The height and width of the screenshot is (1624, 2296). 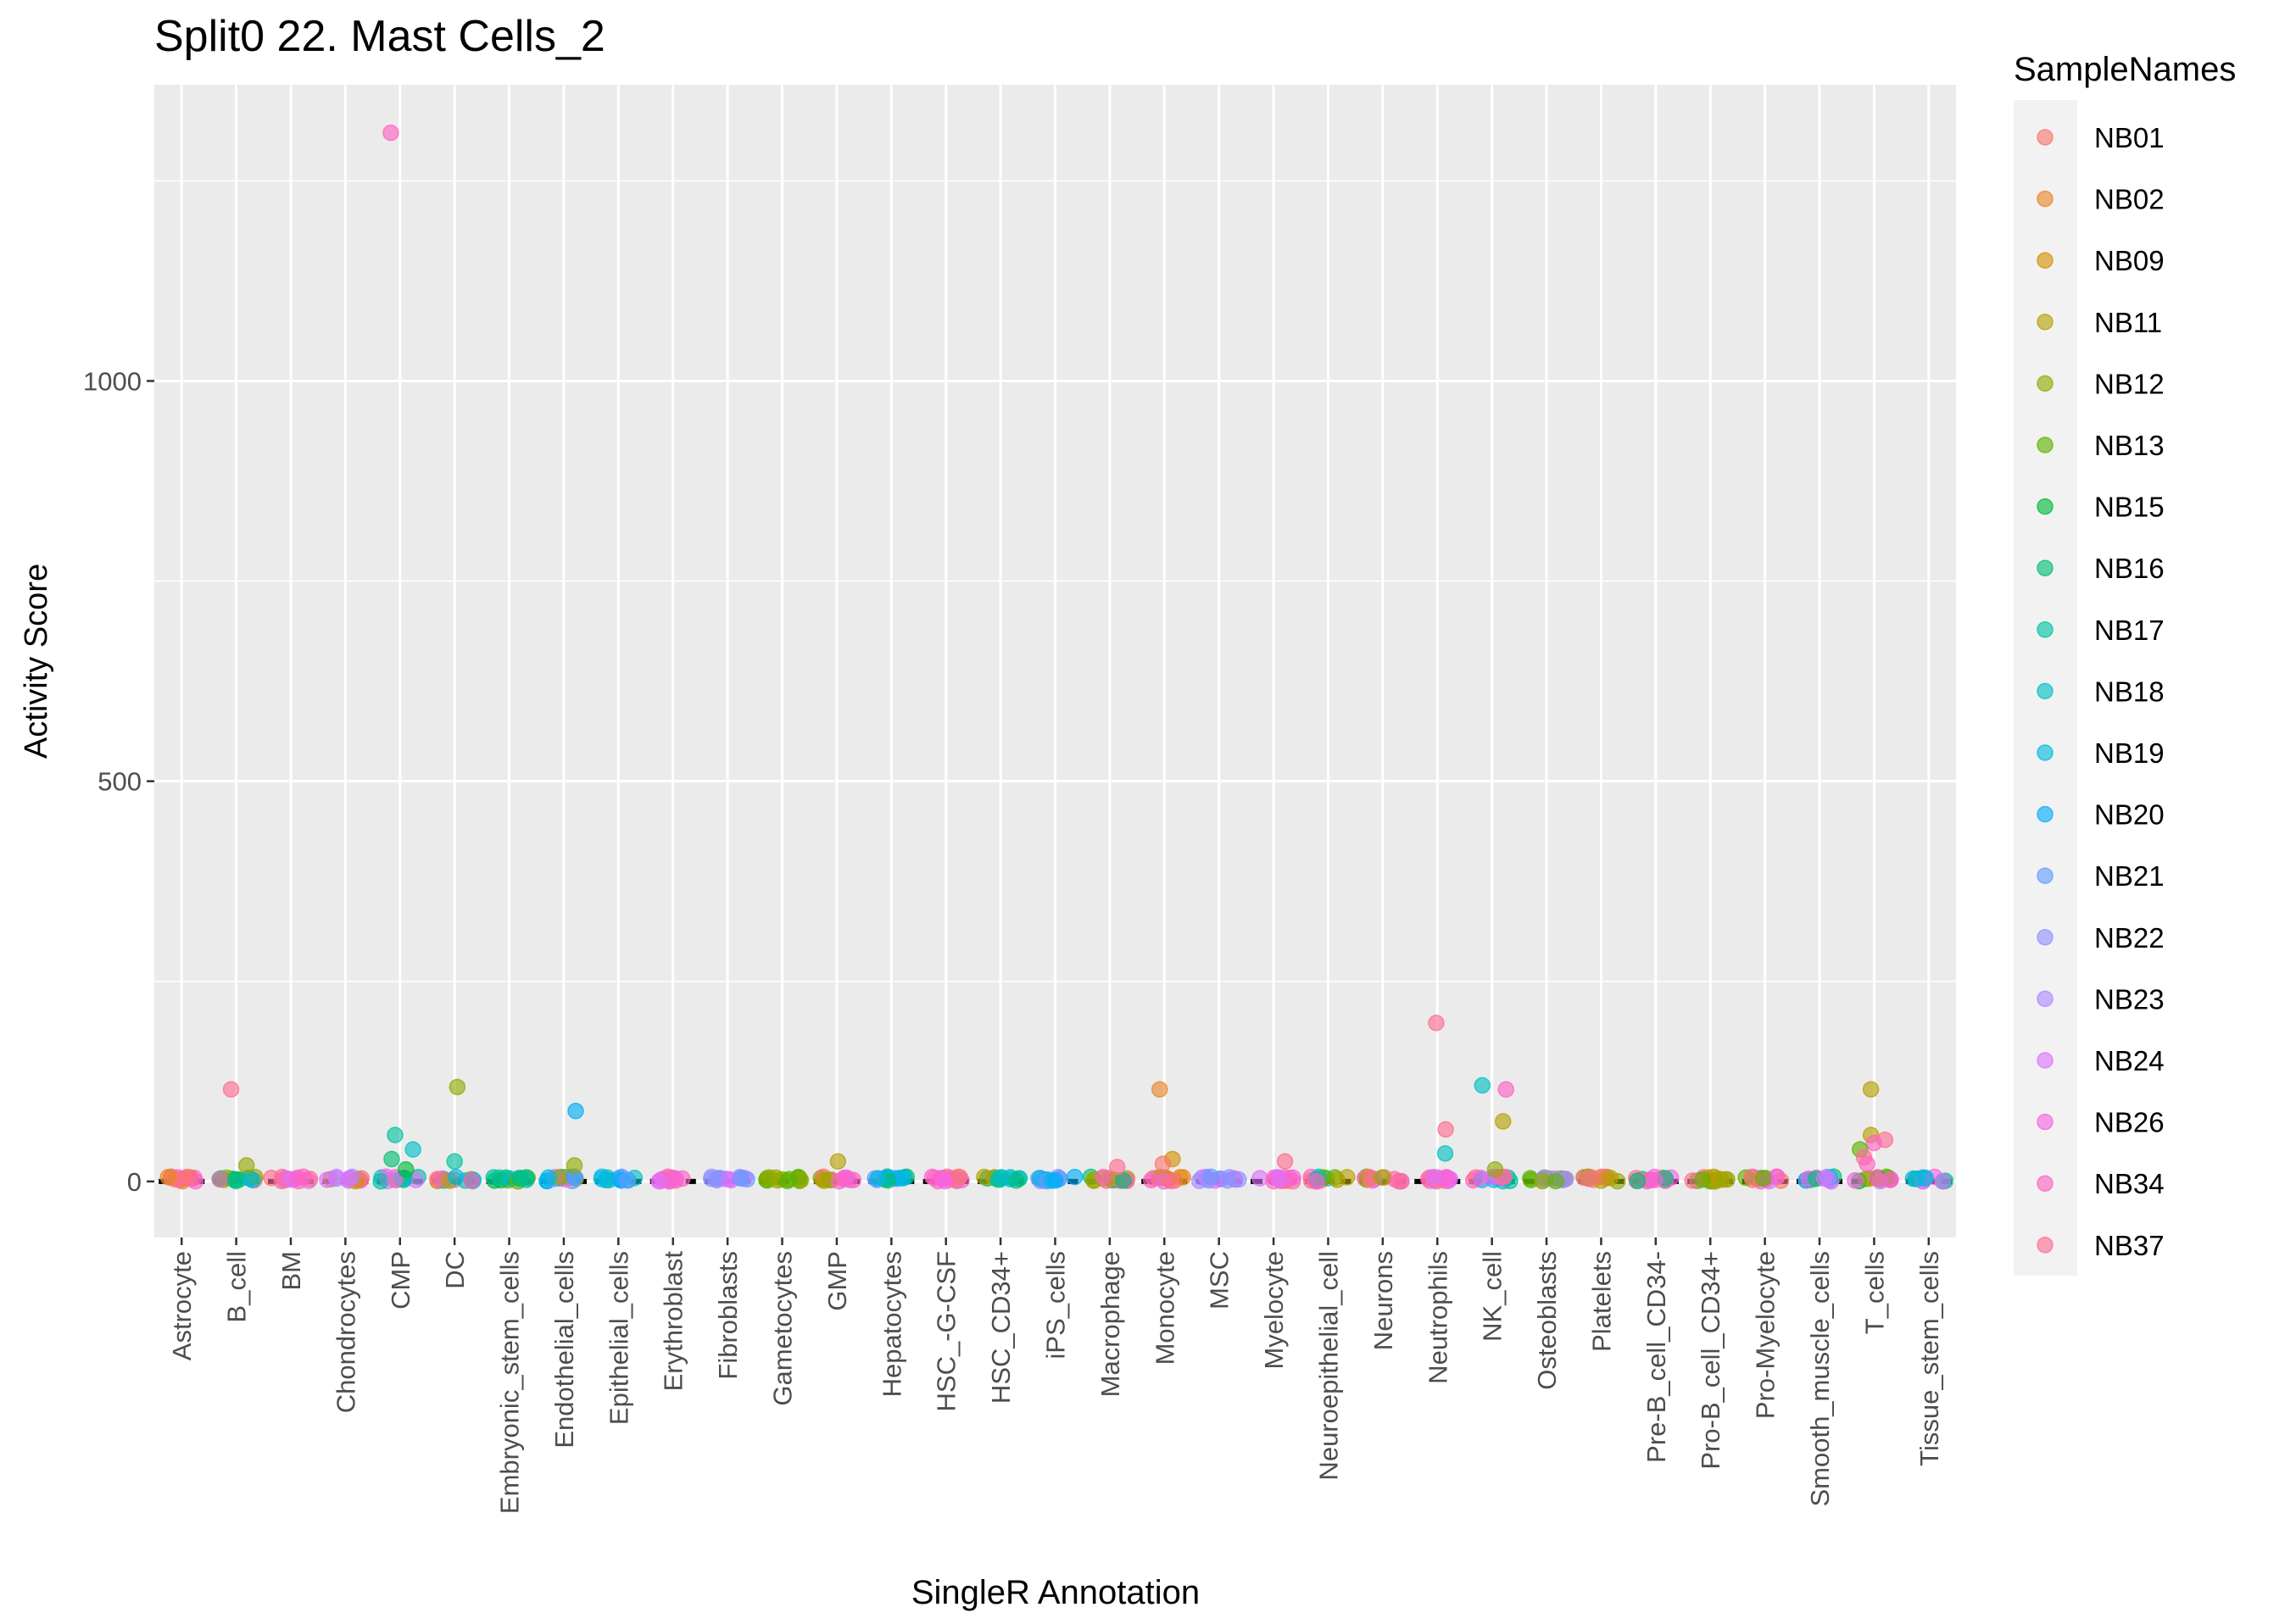 I want to click on chart-title: Split0 22. Mast Cells_2, so click(x=379, y=36).